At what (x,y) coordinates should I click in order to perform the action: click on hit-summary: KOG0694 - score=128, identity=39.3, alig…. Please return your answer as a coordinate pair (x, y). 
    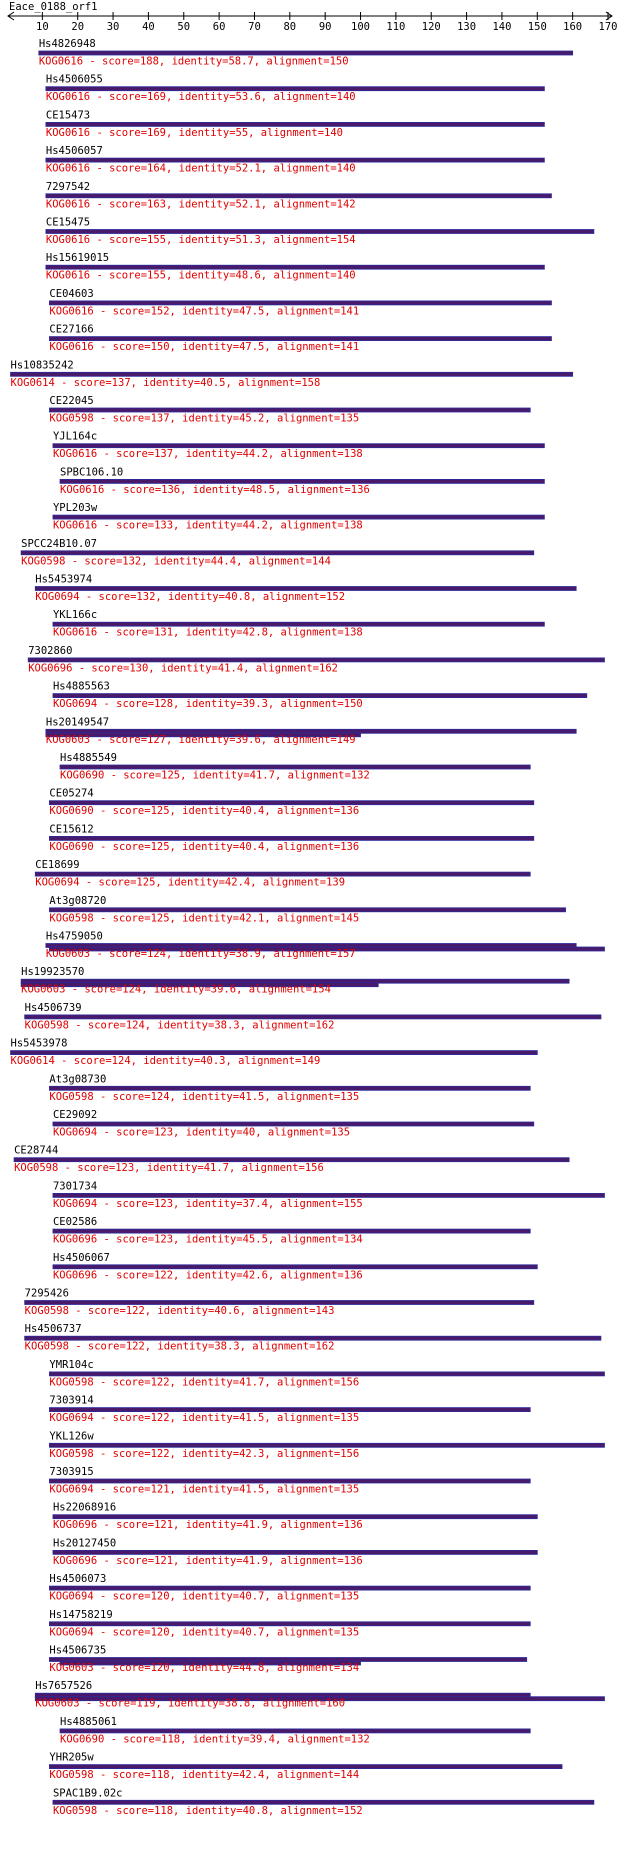
    Looking at the image, I should click on (208, 704).